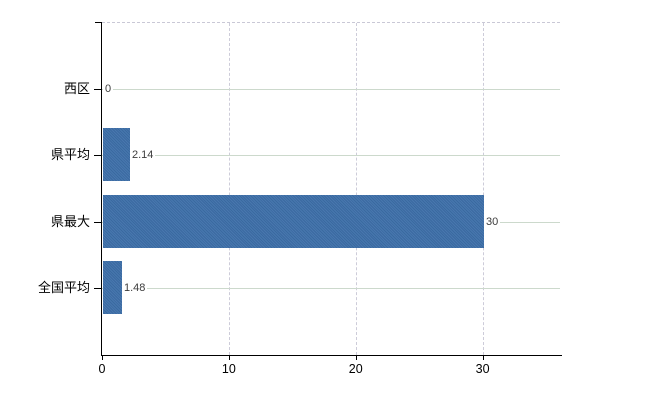 The image size is (650, 400). What do you see at coordinates (482, 369) in the screenshot?
I see `x-tick-label: 30` at bounding box center [482, 369].